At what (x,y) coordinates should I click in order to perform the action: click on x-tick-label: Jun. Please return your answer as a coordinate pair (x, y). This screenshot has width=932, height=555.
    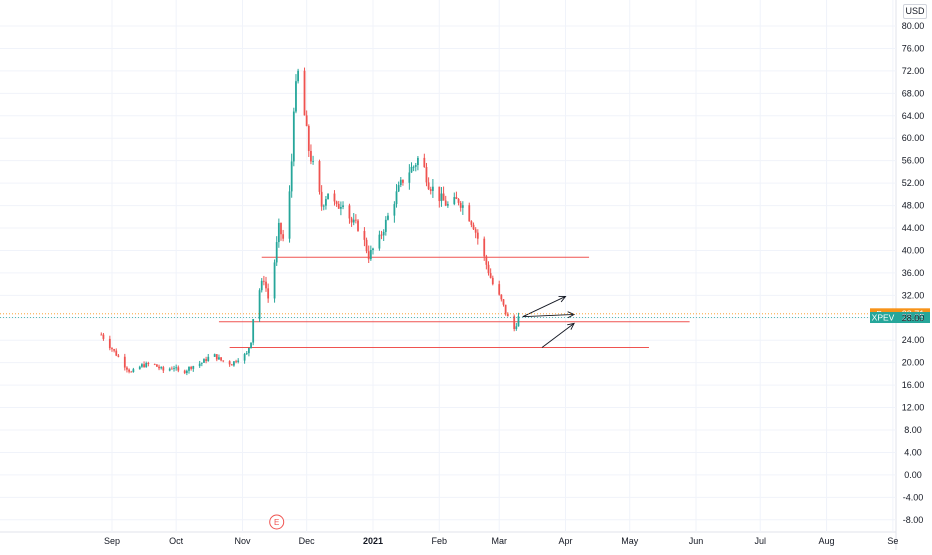
    Looking at the image, I should click on (696, 541).